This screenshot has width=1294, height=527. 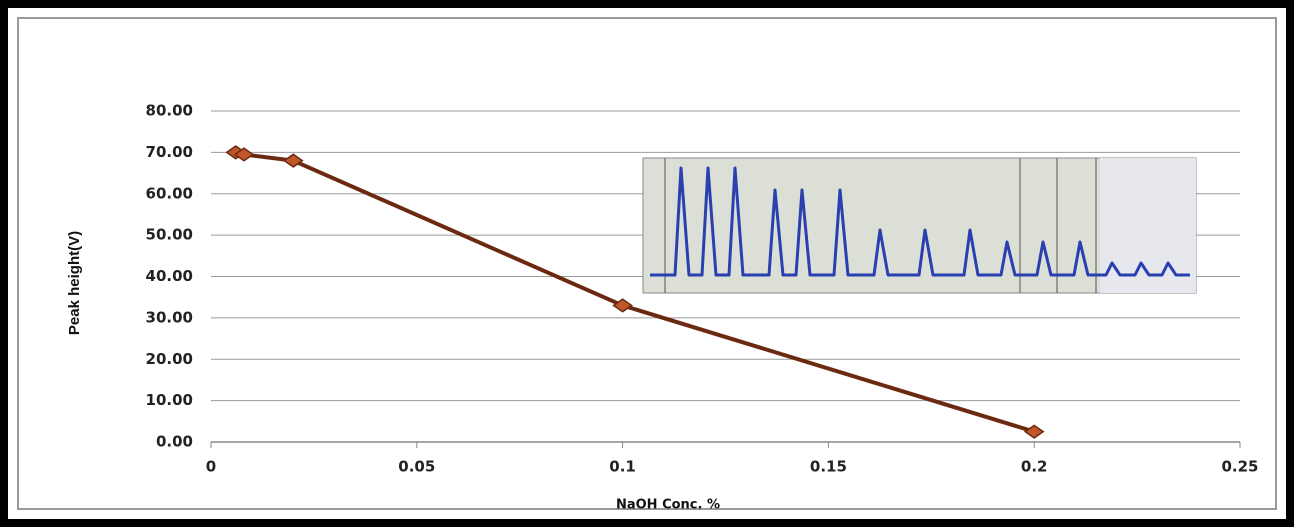 What do you see at coordinates (169, 400) in the screenshot?
I see `y-tick-label: 10.00` at bounding box center [169, 400].